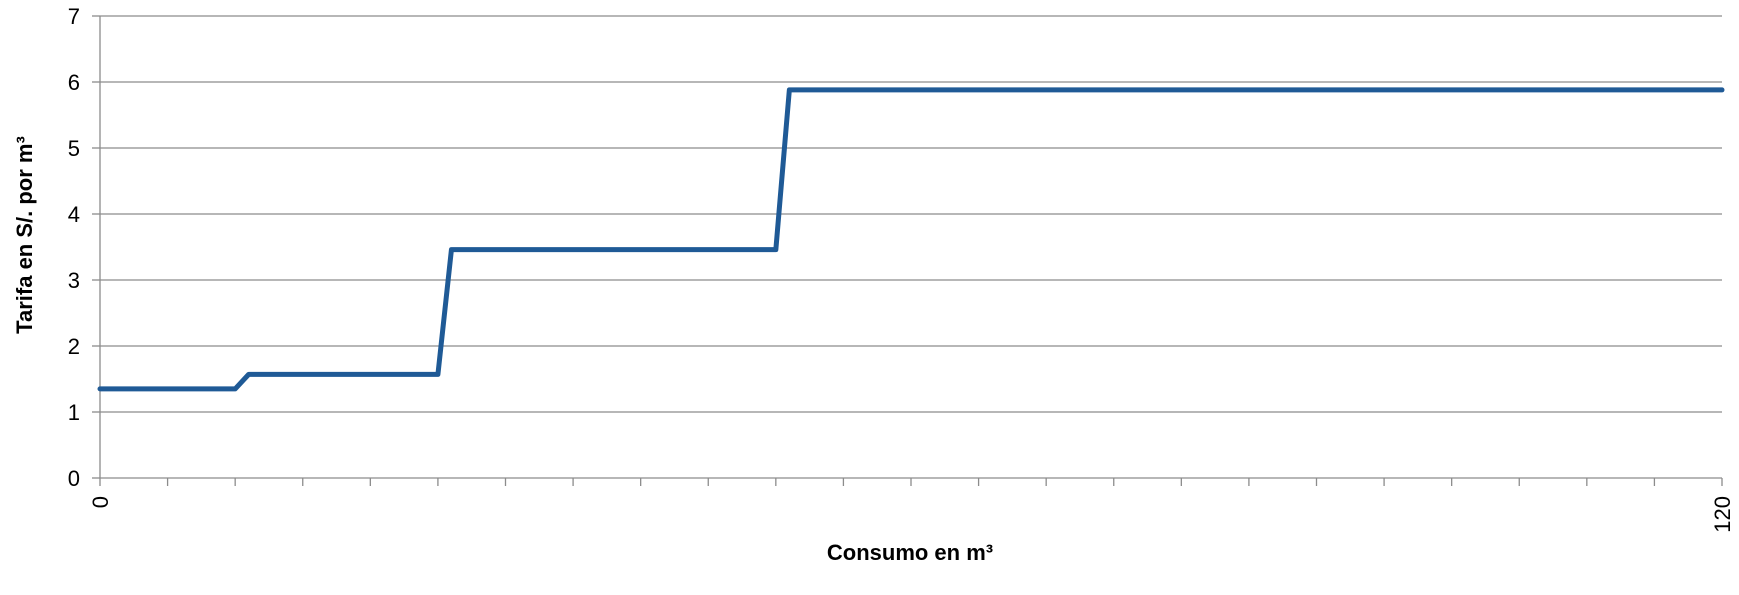  Describe the element at coordinates (74, 280) in the screenshot. I see `y-tick-label: 3` at that location.